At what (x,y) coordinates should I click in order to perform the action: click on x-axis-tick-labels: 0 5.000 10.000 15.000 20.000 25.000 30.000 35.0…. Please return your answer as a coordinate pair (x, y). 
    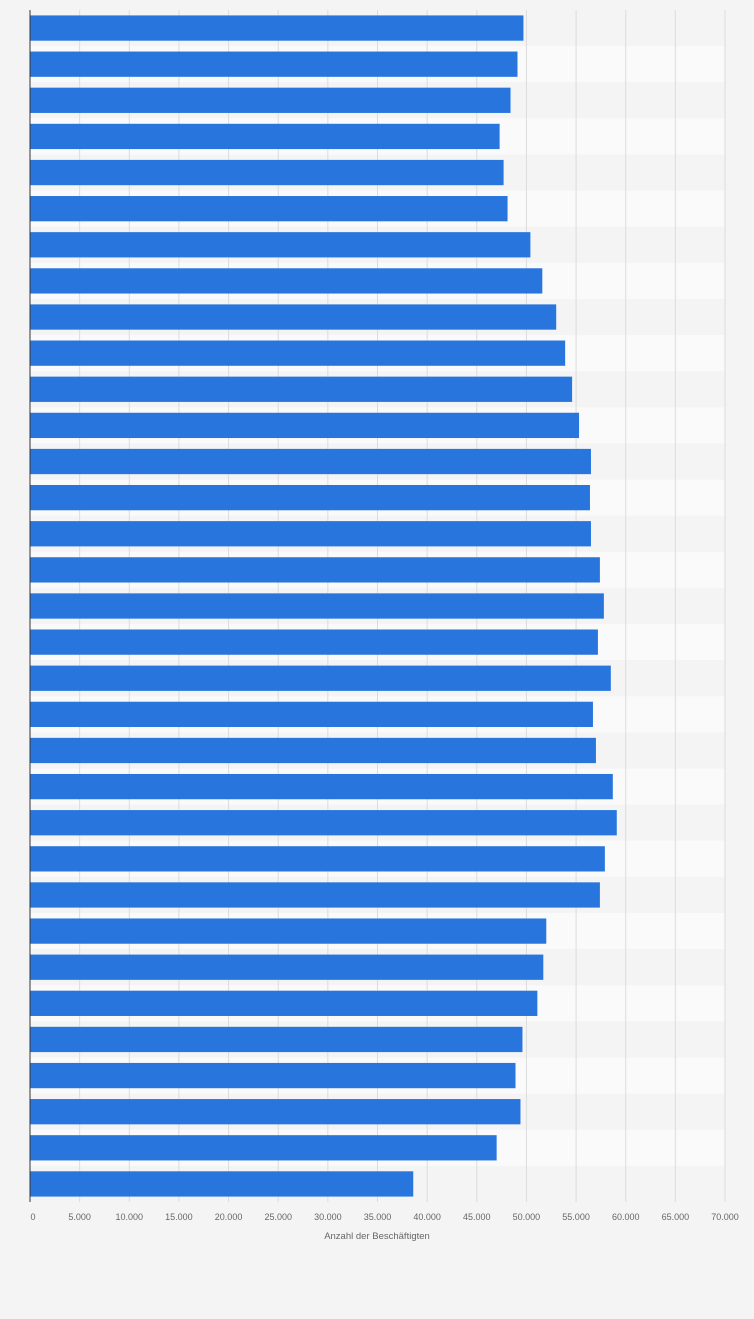
    Looking at the image, I should click on (384, 1217).